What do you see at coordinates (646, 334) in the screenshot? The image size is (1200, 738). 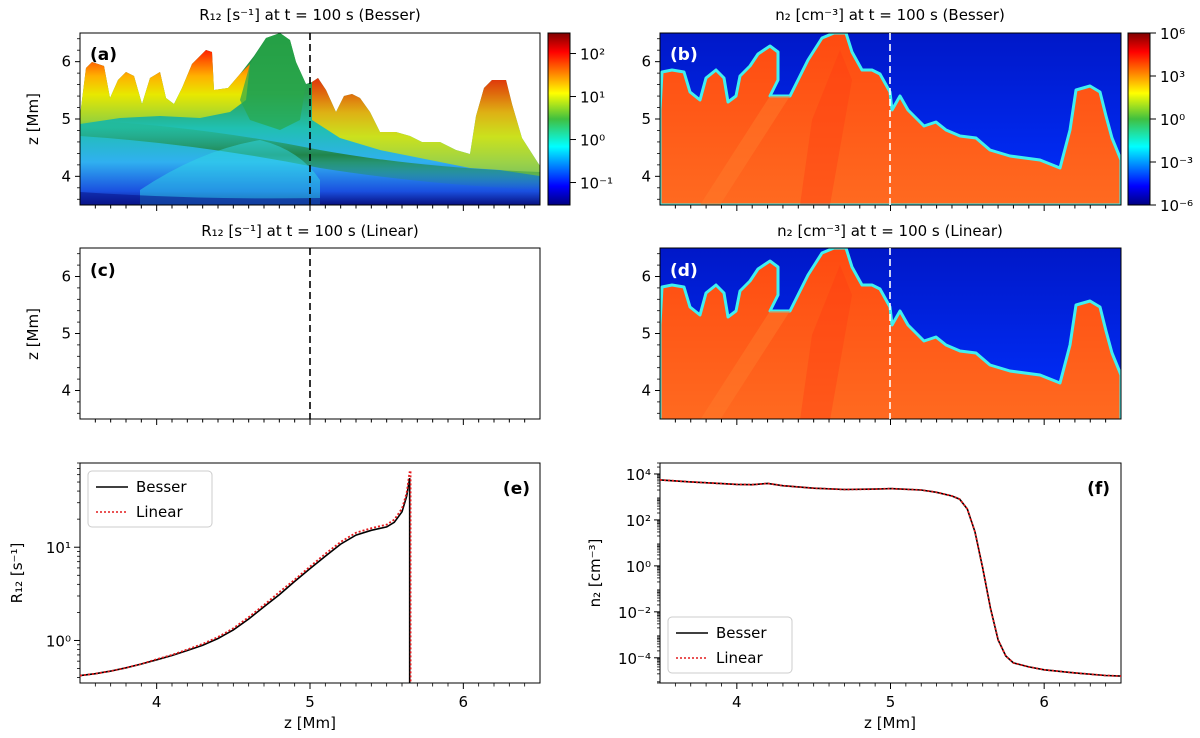 I see `panel-d-ytick: 5` at bounding box center [646, 334].